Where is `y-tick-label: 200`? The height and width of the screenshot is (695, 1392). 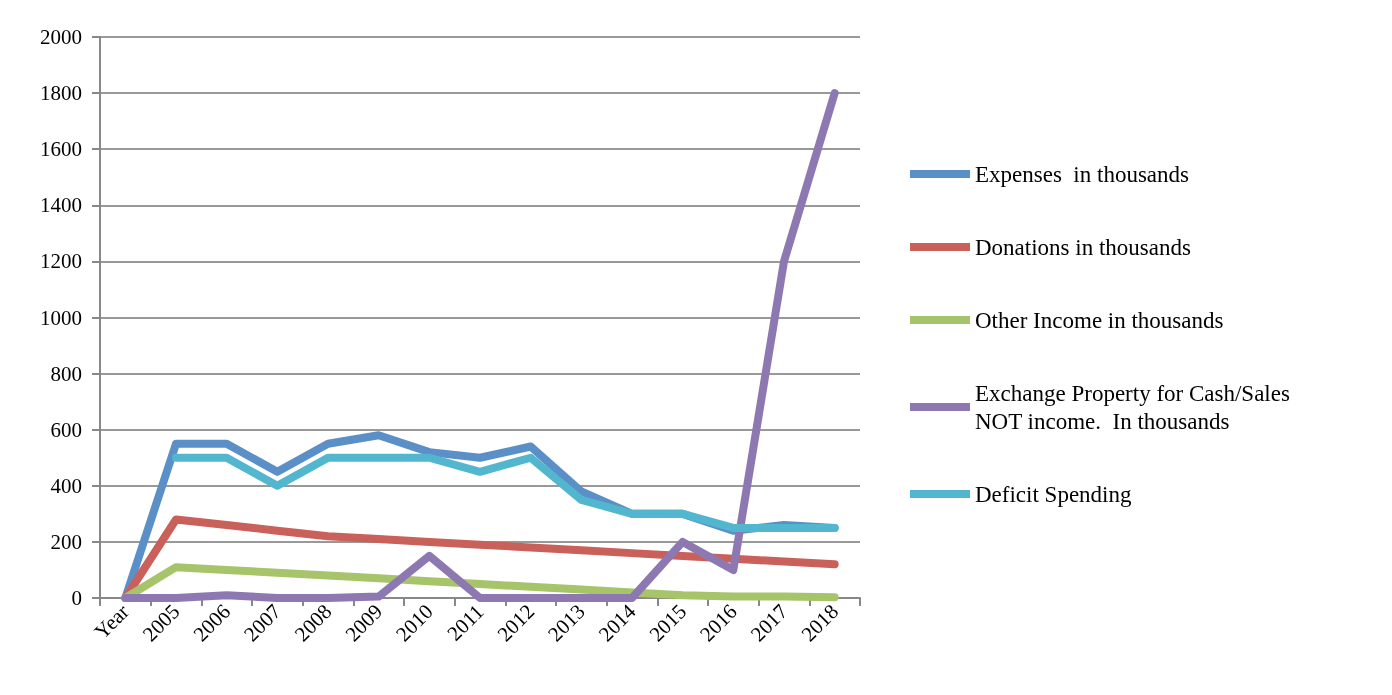 y-tick-label: 200 is located at coordinates (66, 541).